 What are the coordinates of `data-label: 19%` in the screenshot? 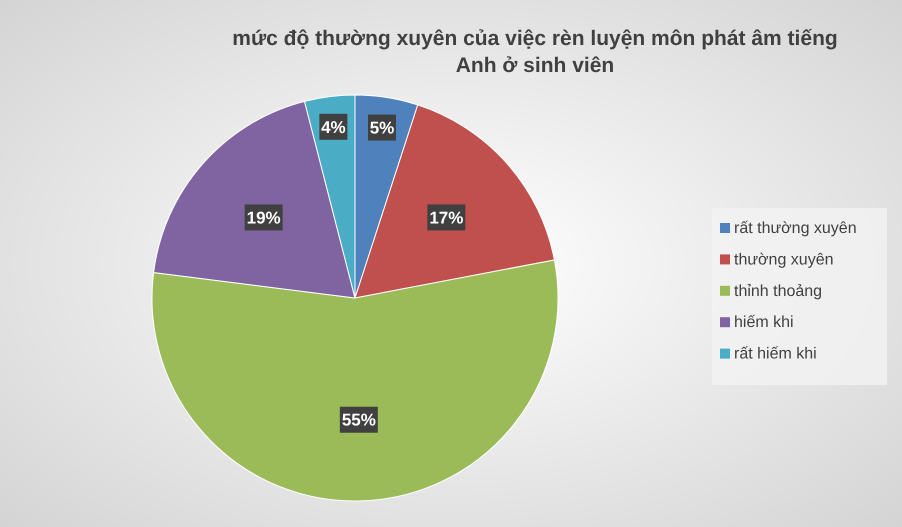 It's located at (263, 218).